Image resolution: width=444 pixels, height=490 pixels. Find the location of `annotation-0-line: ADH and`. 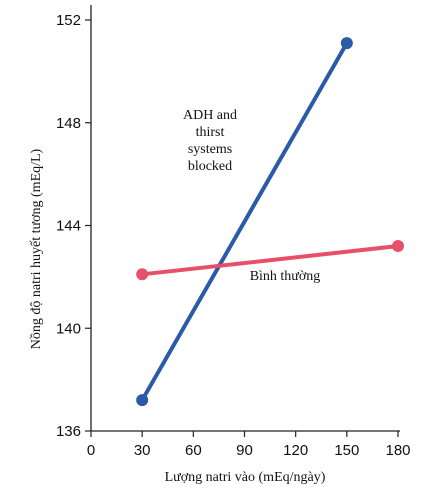

annotation-0-line: ADH and is located at coordinates (210, 115).